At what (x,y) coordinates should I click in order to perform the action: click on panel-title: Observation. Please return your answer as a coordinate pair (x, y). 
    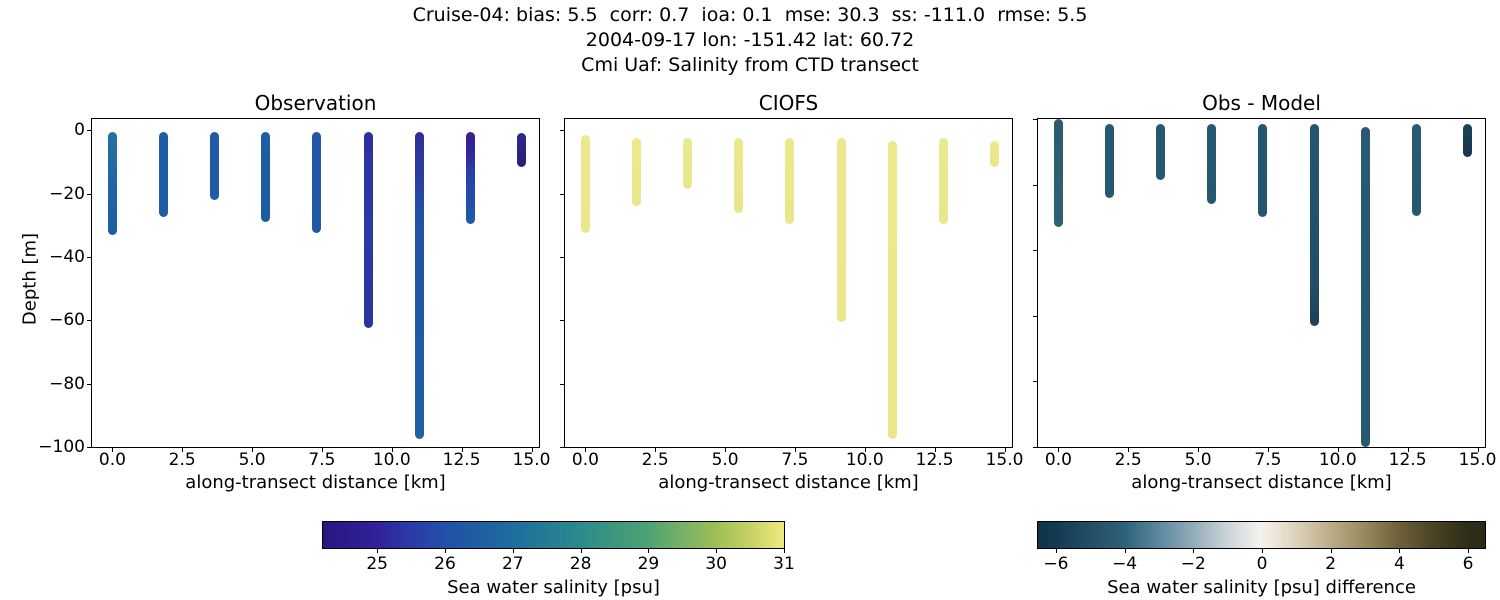
    Looking at the image, I should click on (315, 103).